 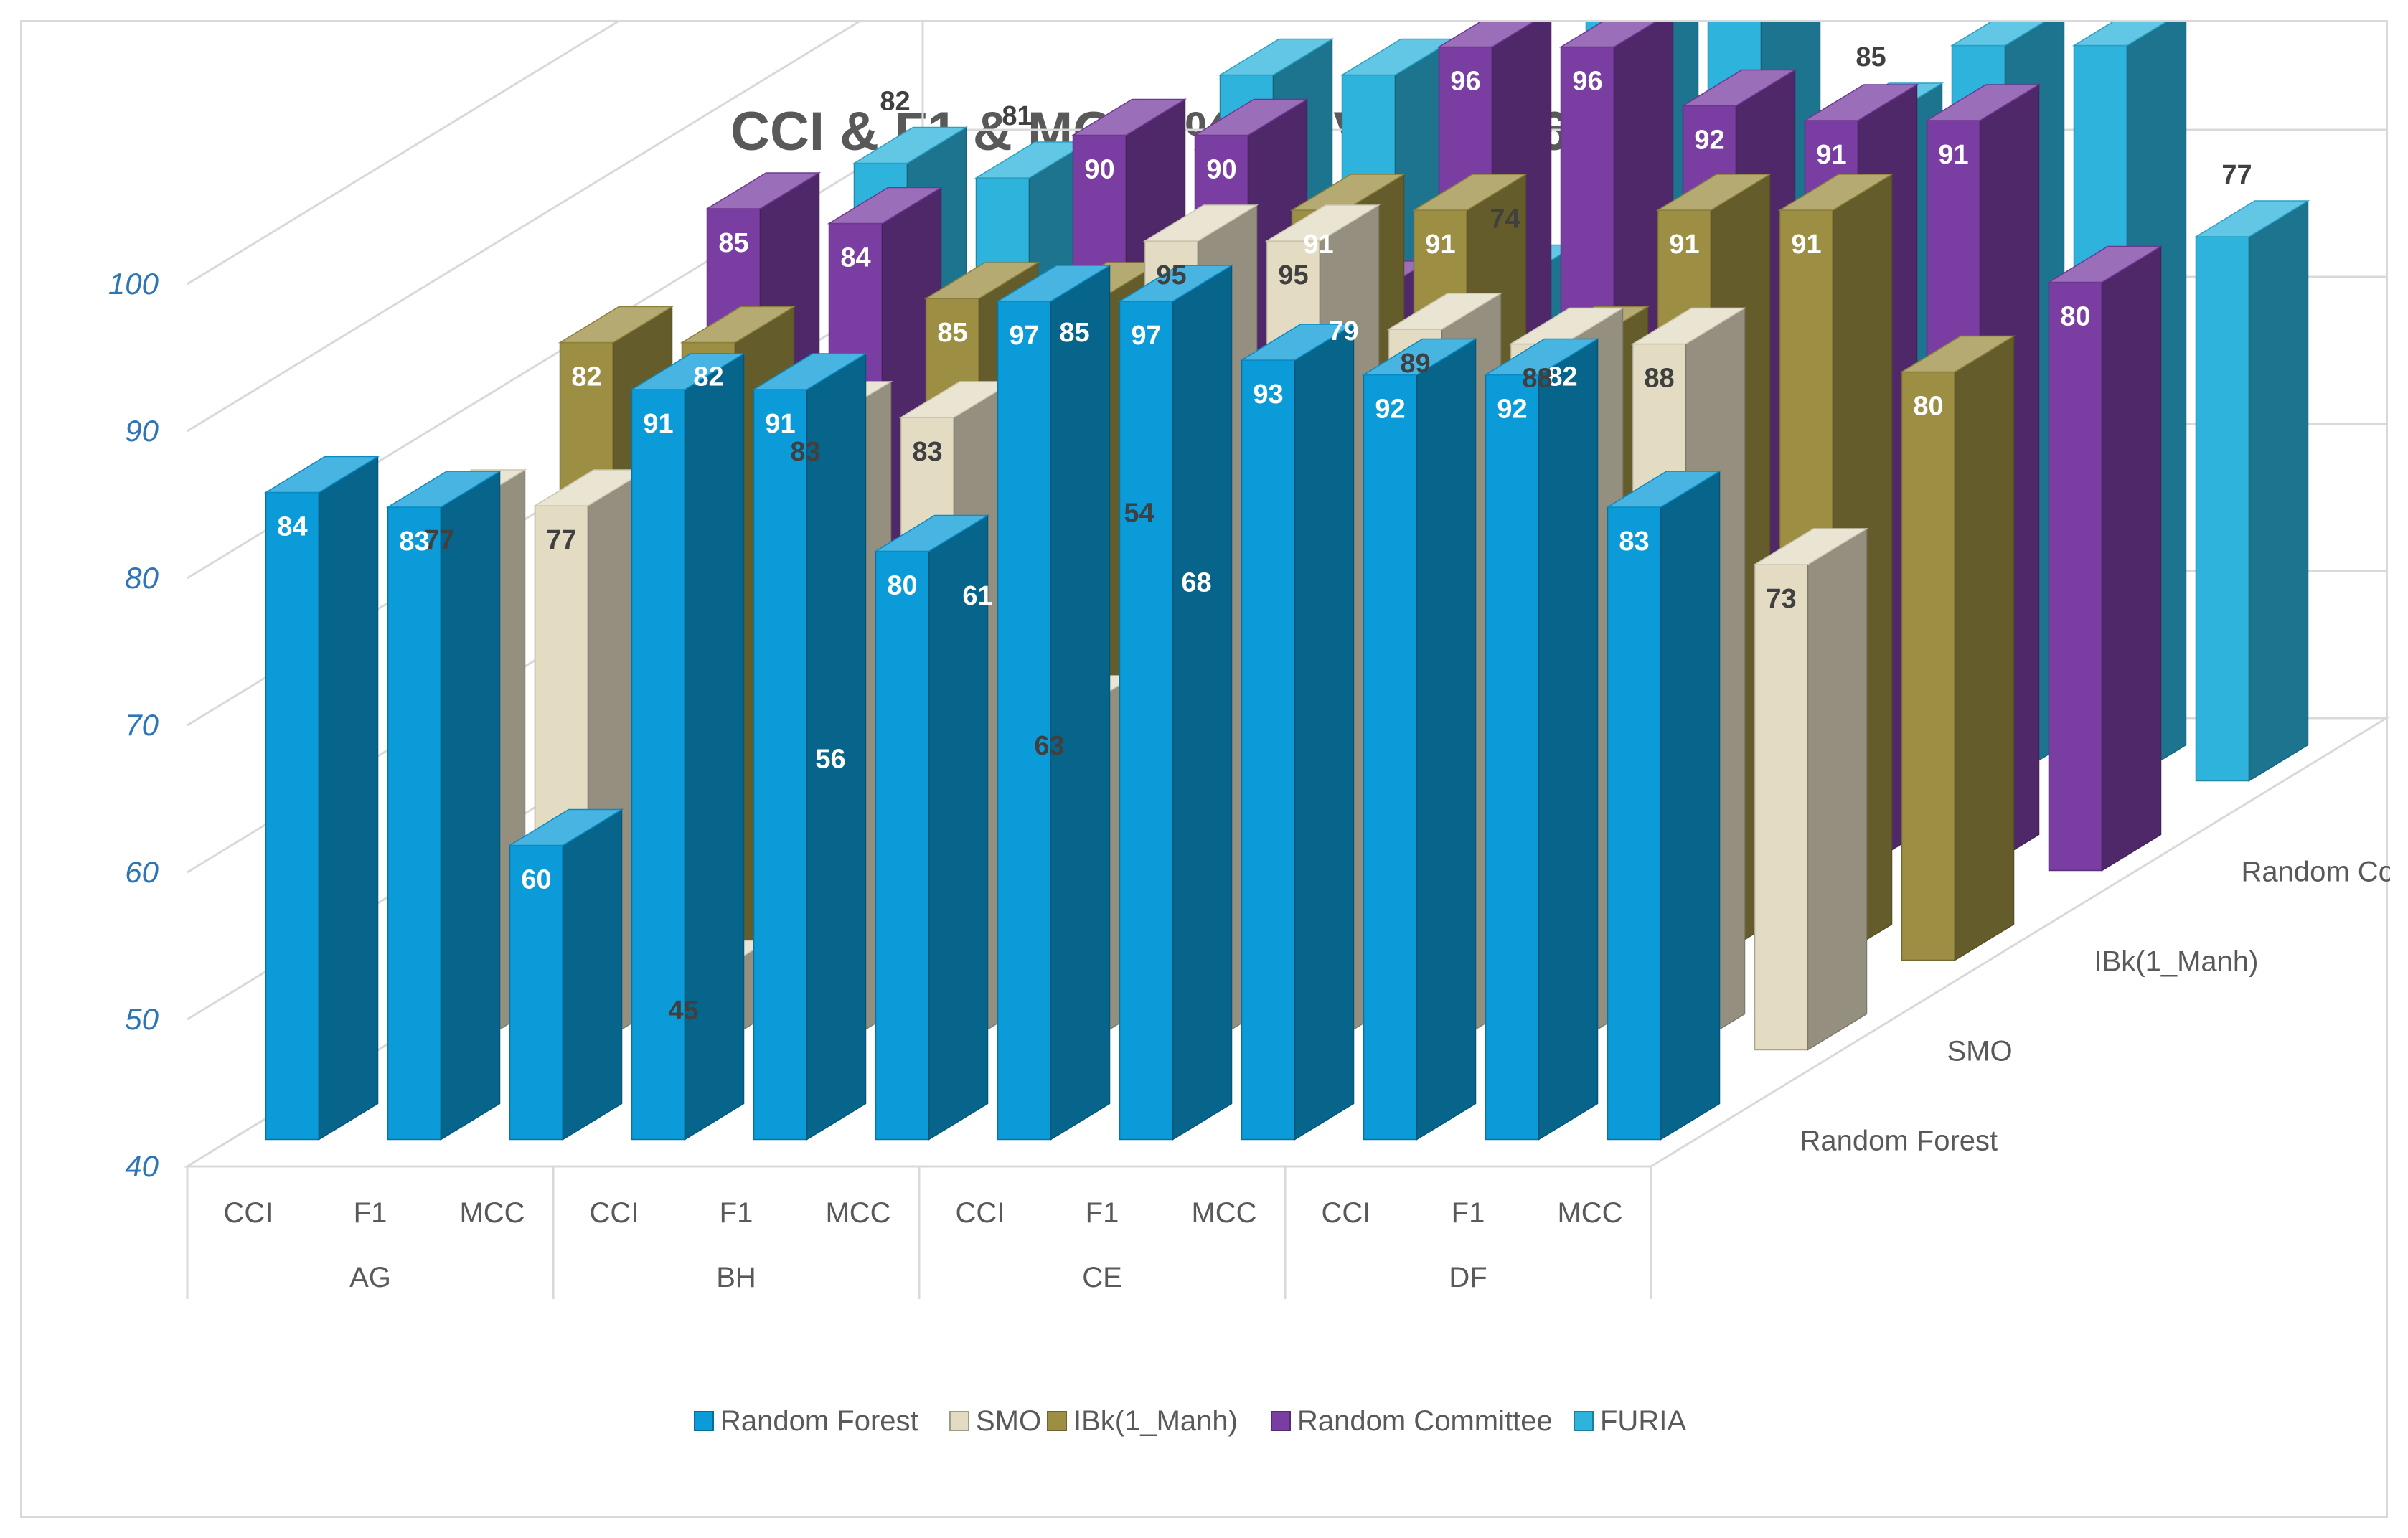 What do you see at coordinates (142, 725) in the screenshot?
I see `y-tick-label: 70` at bounding box center [142, 725].